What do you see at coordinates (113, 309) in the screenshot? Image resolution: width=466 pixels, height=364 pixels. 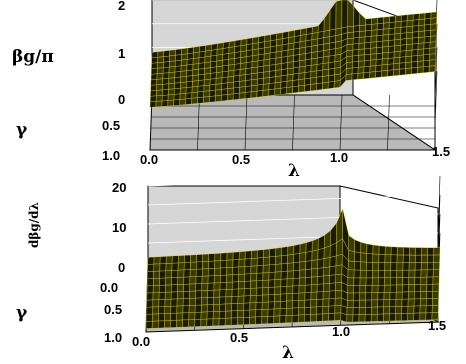 I see `bottom-y-tick-0-5: 0.5` at bounding box center [113, 309].